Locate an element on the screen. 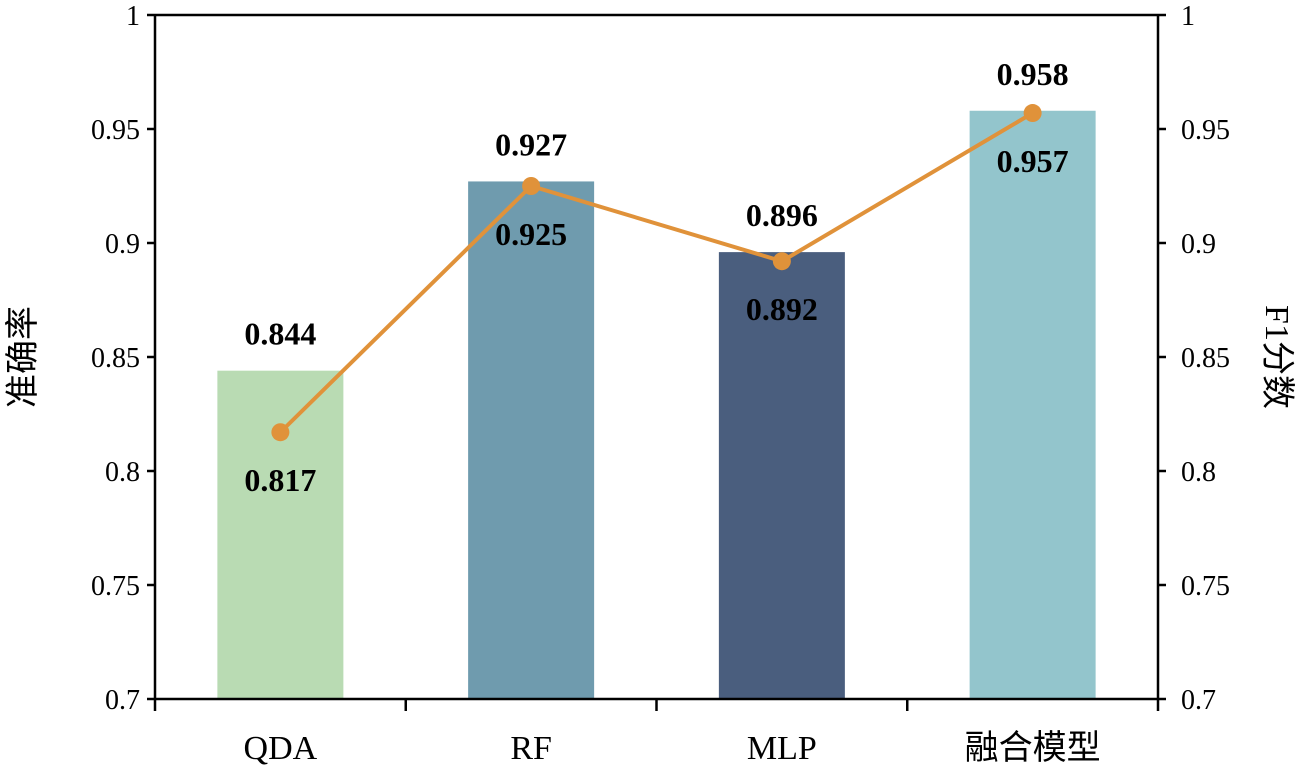 The width and height of the screenshot is (1299, 777). y-tick-label-left: 0.75 is located at coordinates (115, 586).